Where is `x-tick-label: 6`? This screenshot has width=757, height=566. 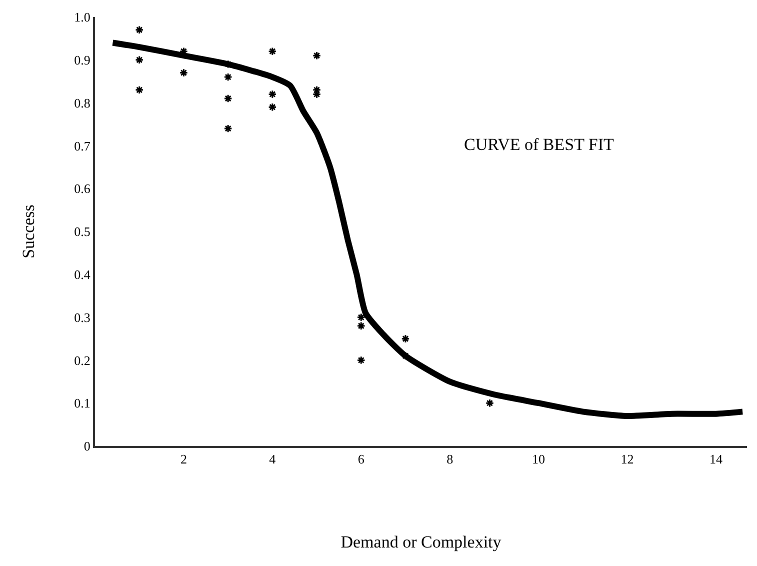
x-tick-label: 6 is located at coordinates (361, 459).